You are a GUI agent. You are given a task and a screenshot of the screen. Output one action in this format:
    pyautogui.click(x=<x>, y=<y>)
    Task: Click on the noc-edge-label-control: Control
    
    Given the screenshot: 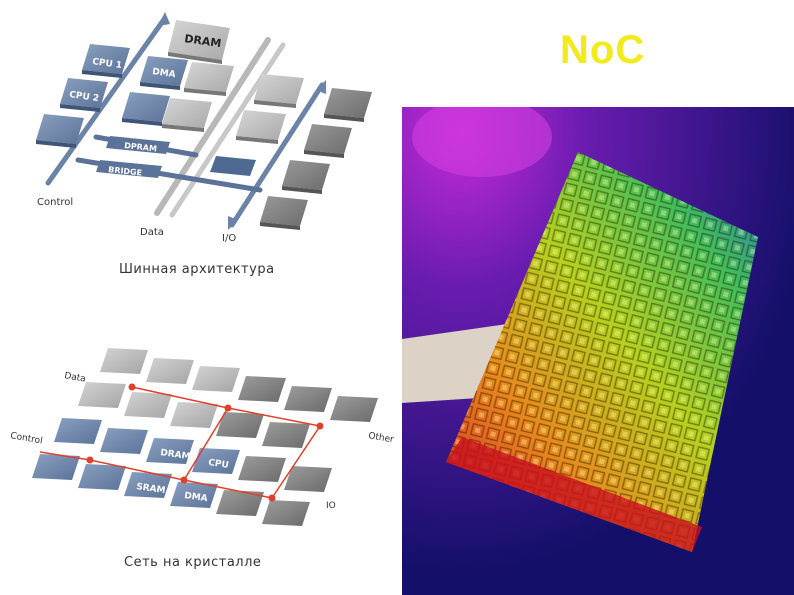 What is the action you would take?
    pyautogui.click(x=26, y=438)
    